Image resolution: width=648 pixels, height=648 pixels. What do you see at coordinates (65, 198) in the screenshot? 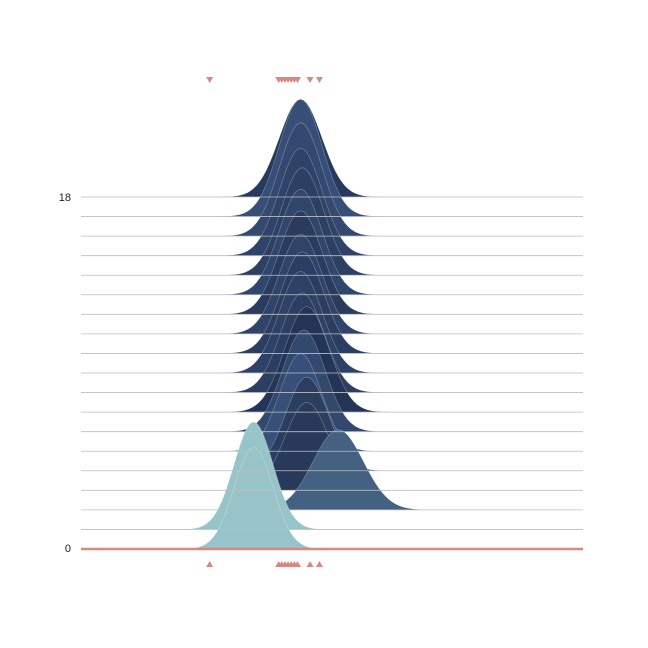
I see `y-tick-label-18: 18` at bounding box center [65, 198].